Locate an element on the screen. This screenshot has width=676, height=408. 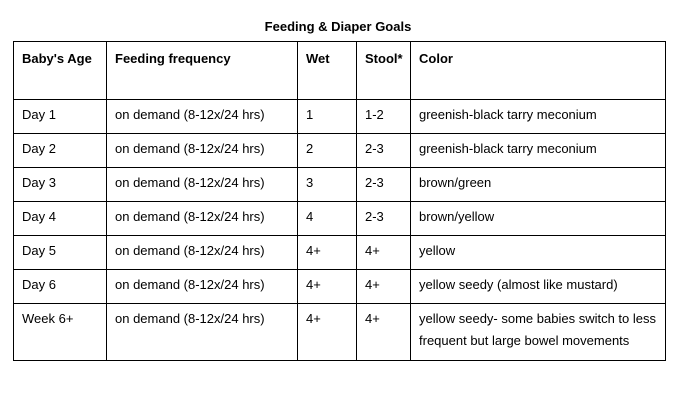
column-header-wet: Wet is located at coordinates (327, 70).